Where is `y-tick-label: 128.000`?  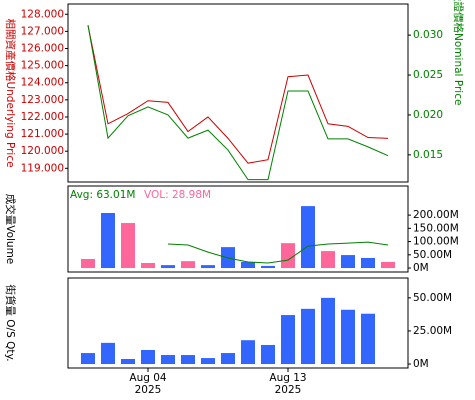 y-tick-label: 128.000 is located at coordinates (42, 14).